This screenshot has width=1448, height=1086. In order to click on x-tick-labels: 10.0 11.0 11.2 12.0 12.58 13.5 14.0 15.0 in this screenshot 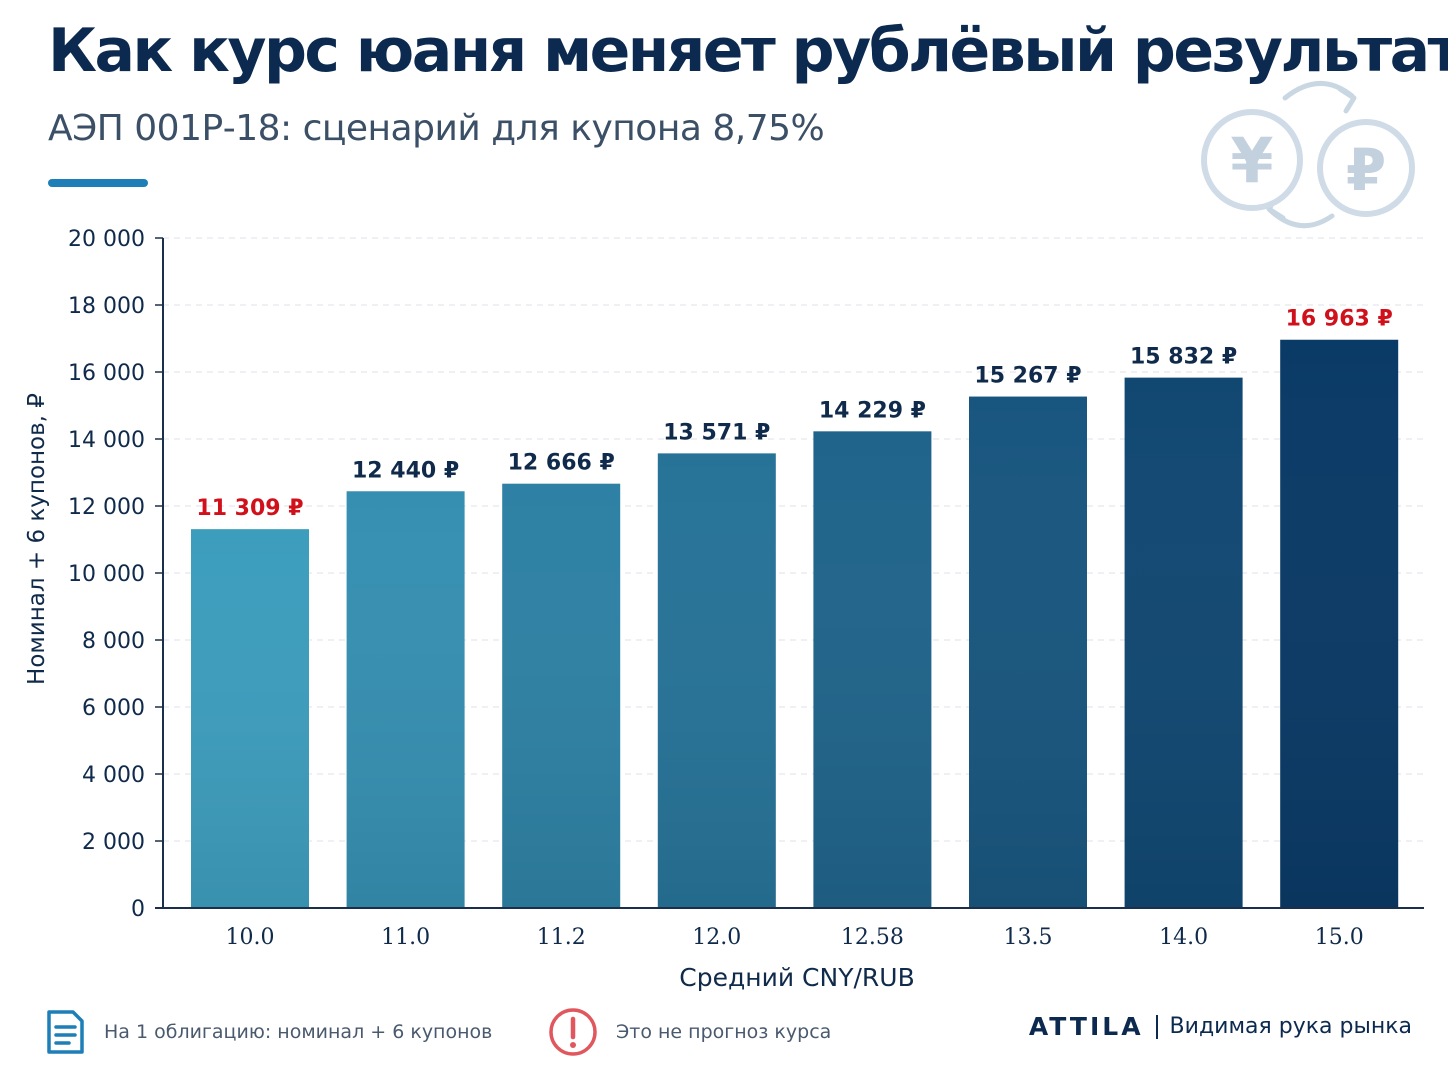, I will do `click(795, 937)`.